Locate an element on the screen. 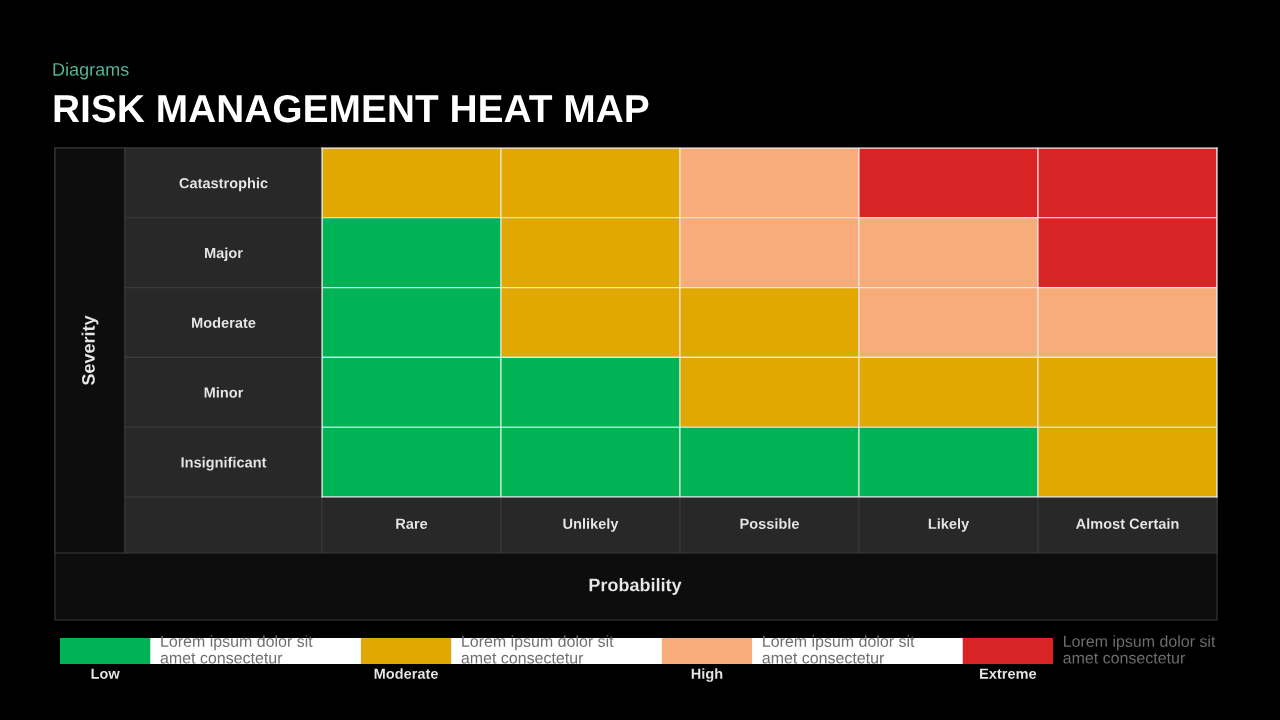 The width and height of the screenshot is (1280, 720). y-axis-title: Severity is located at coordinates (90, 350).